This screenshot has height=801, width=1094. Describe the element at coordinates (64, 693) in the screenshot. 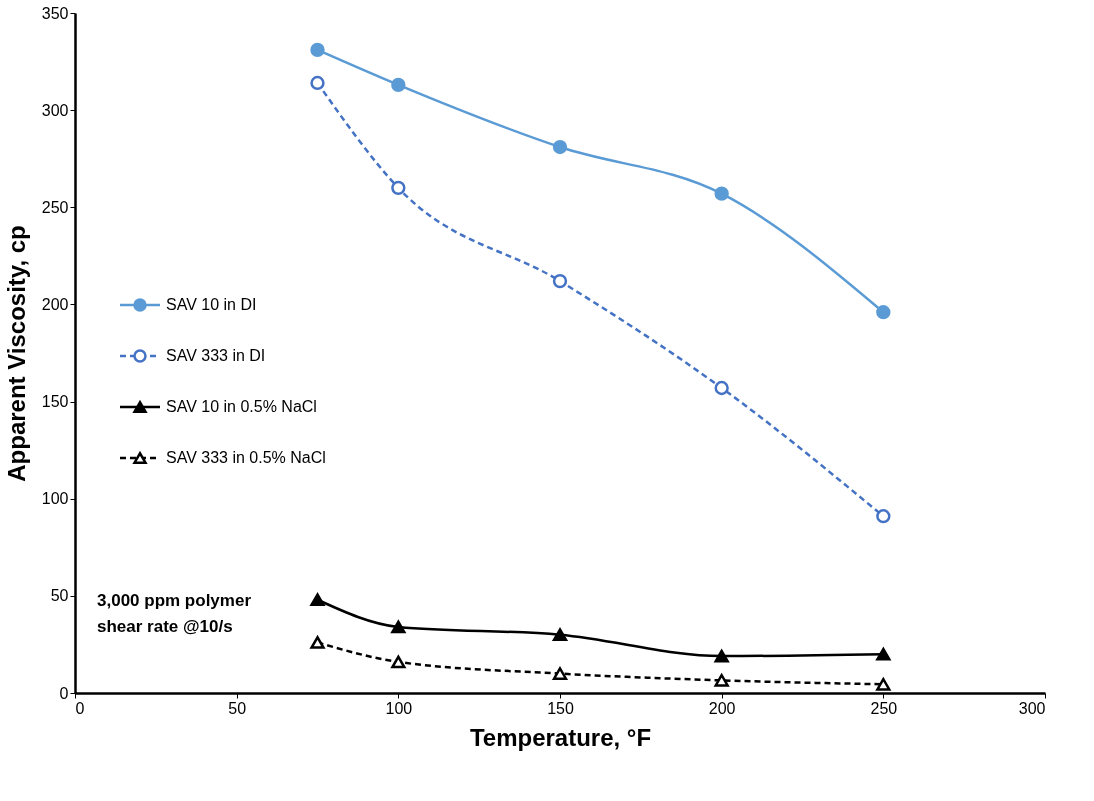

I see `y-tick-label: 0` at that location.